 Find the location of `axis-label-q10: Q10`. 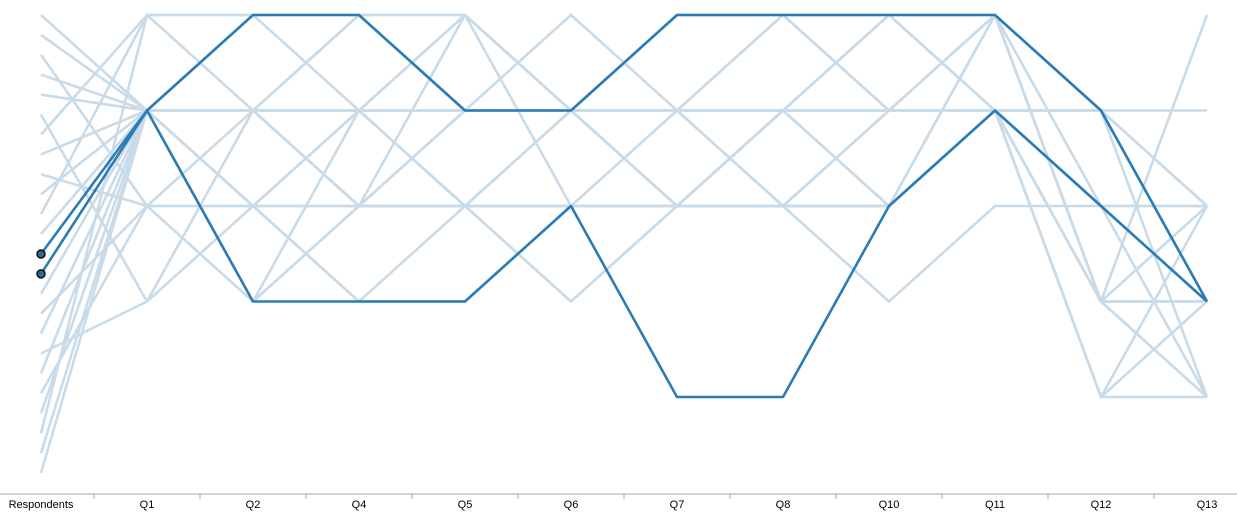

axis-label-q10: Q10 is located at coordinates (889, 505).